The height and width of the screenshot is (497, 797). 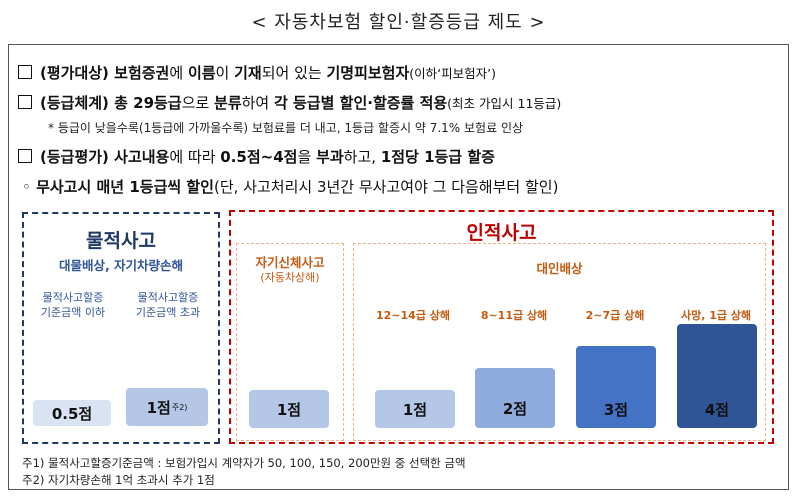 What do you see at coordinates (121, 328) in the screenshot?
I see `material-accident-box` at bounding box center [121, 328].